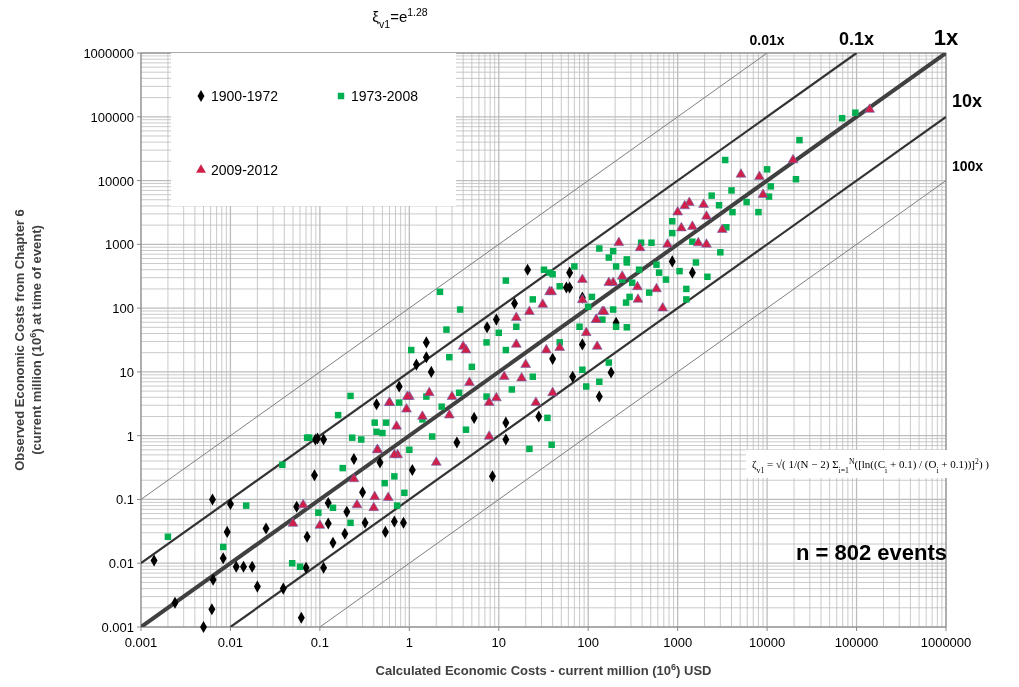 Image resolution: width=1019 pixels, height=687 pixels. I want to click on x-tick-label: 1, so click(409, 642).